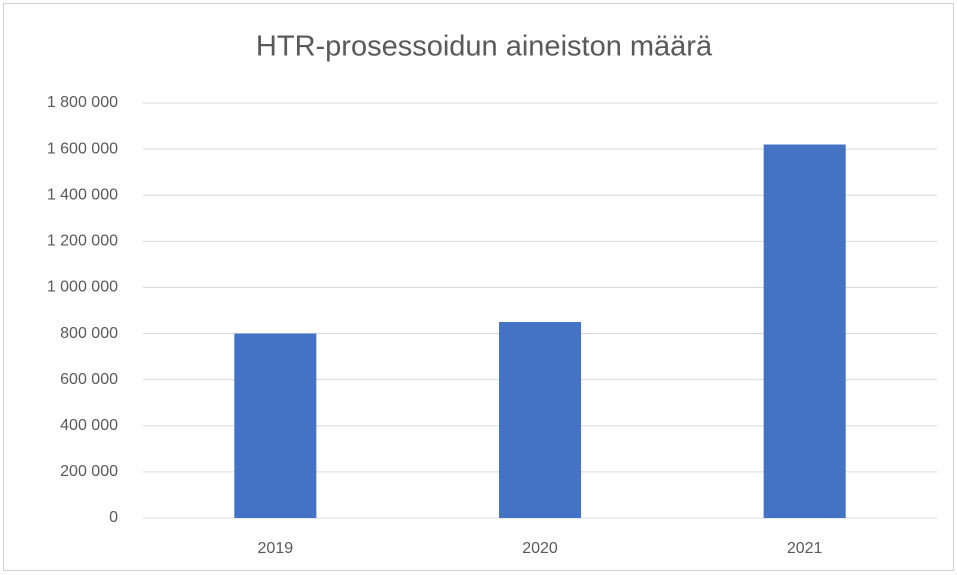 The image size is (957, 575). I want to click on y-tick-label: 1 000 000, so click(82, 287).